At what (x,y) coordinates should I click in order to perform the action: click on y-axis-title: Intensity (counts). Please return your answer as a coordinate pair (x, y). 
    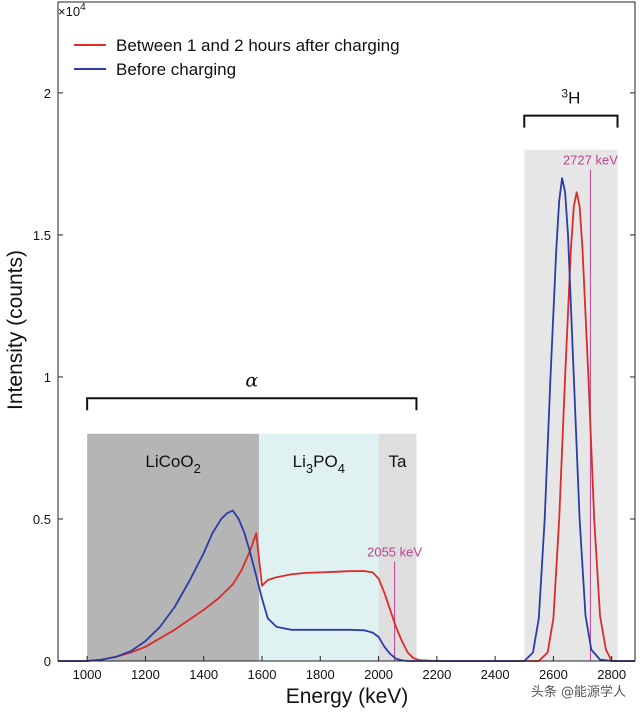
    Looking at the image, I should click on (15, 330).